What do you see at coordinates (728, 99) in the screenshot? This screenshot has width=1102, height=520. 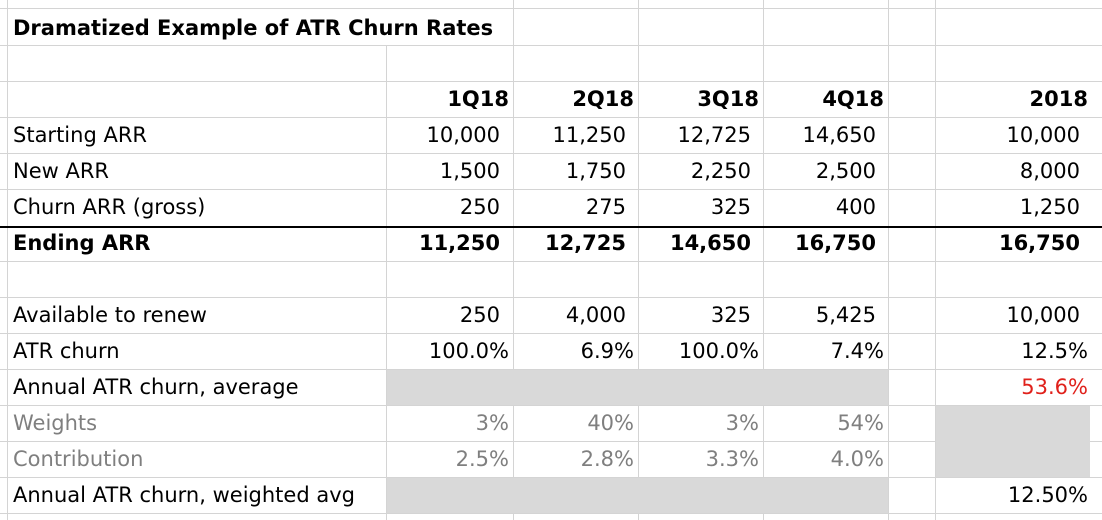 I see `column-header-3q18: 3Q18` at bounding box center [728, 99].